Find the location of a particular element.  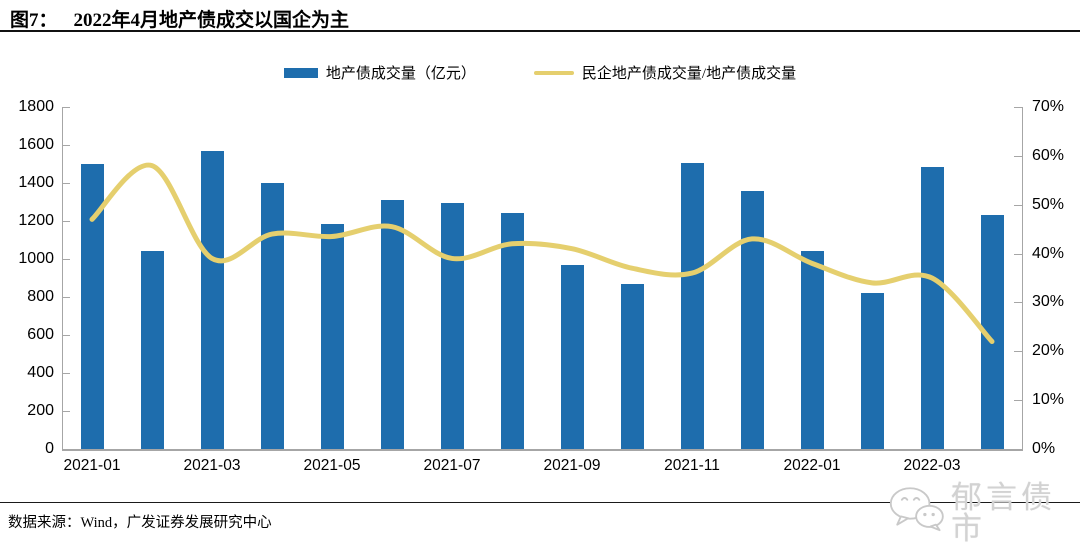

x-axis-label: 2022-01 is located at coordinates (812, 465).